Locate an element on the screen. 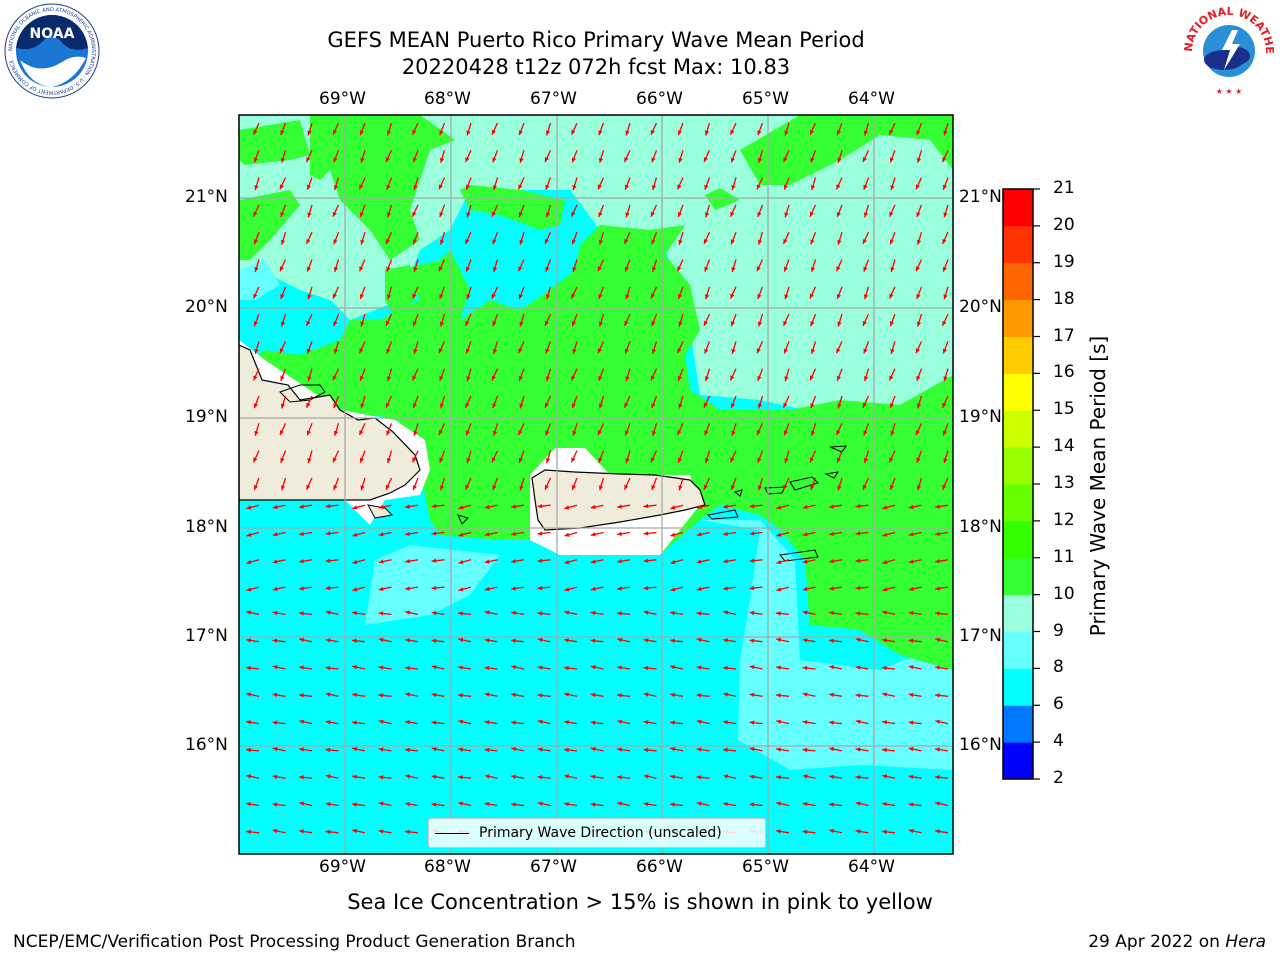 This screenshot has height=960, width=1280. lon-label-66w-bottom: 66°W is located at coordinates (659, 867).